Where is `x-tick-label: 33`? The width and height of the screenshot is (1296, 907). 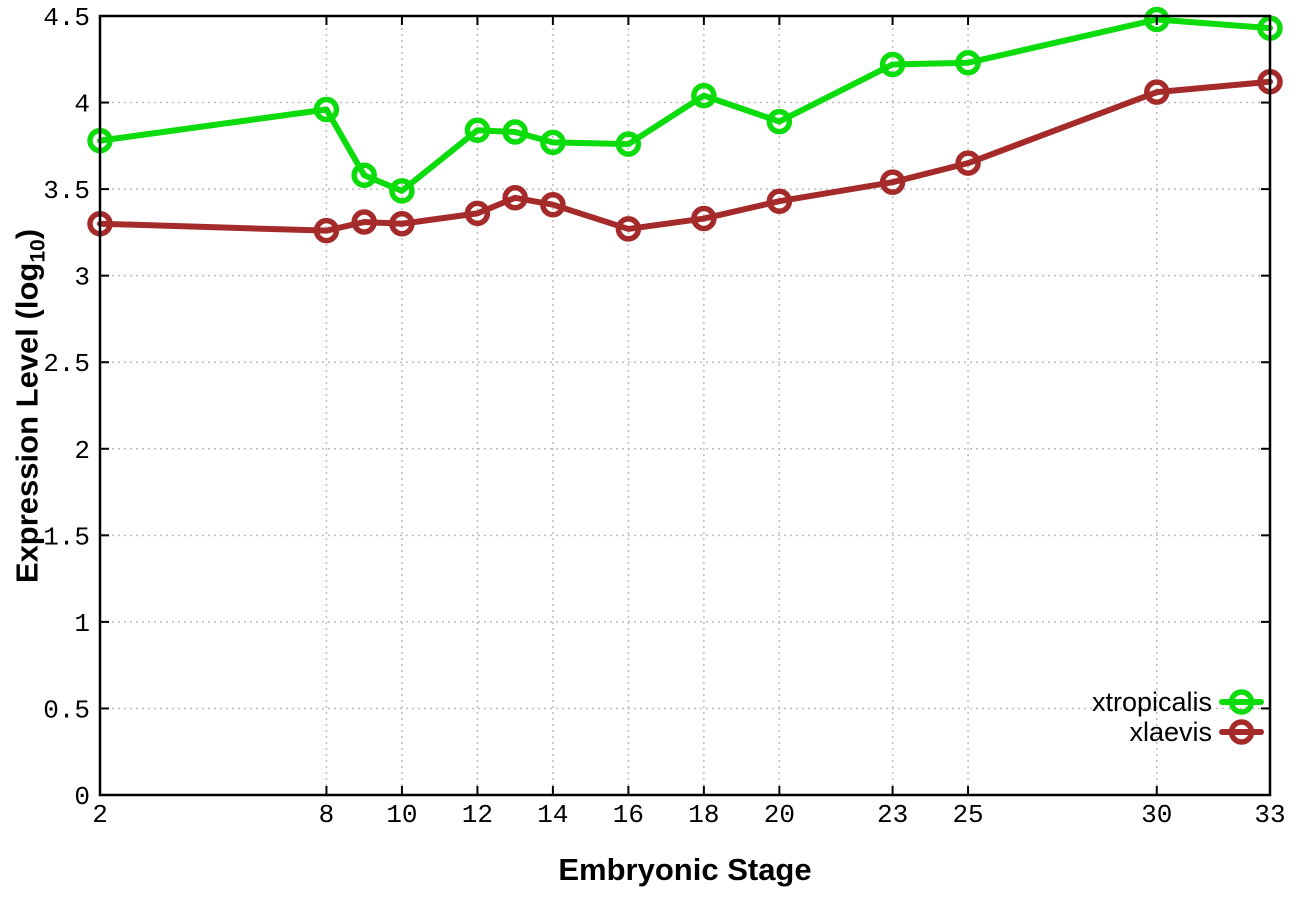
x-tick-label: 33 is located at coordinates (1269, 815).